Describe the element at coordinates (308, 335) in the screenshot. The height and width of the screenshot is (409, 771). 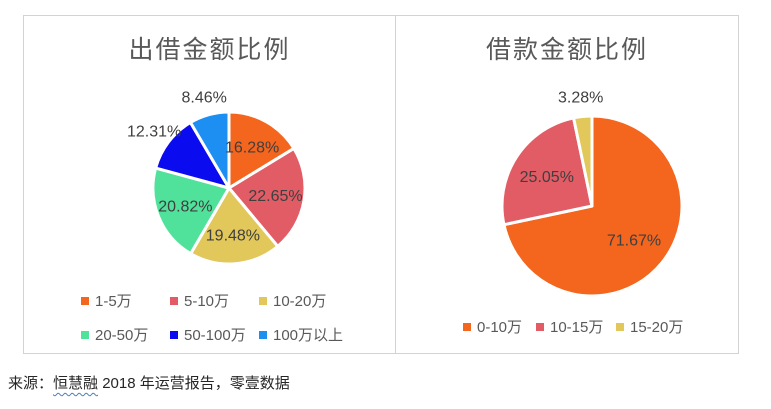
I see `legend-label: 100万以上` at that location.